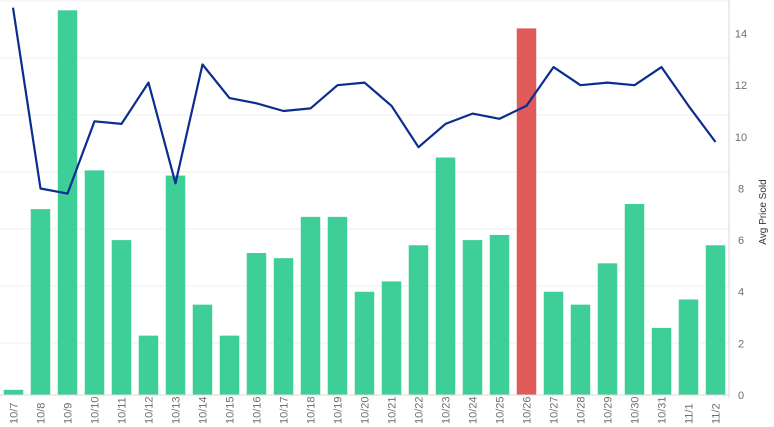 The width and height of the screenshot is (774, 427). Describe the element at coordinates (285, 410) in the screenshot. I see `x-tick-label: 10/17` at that location.